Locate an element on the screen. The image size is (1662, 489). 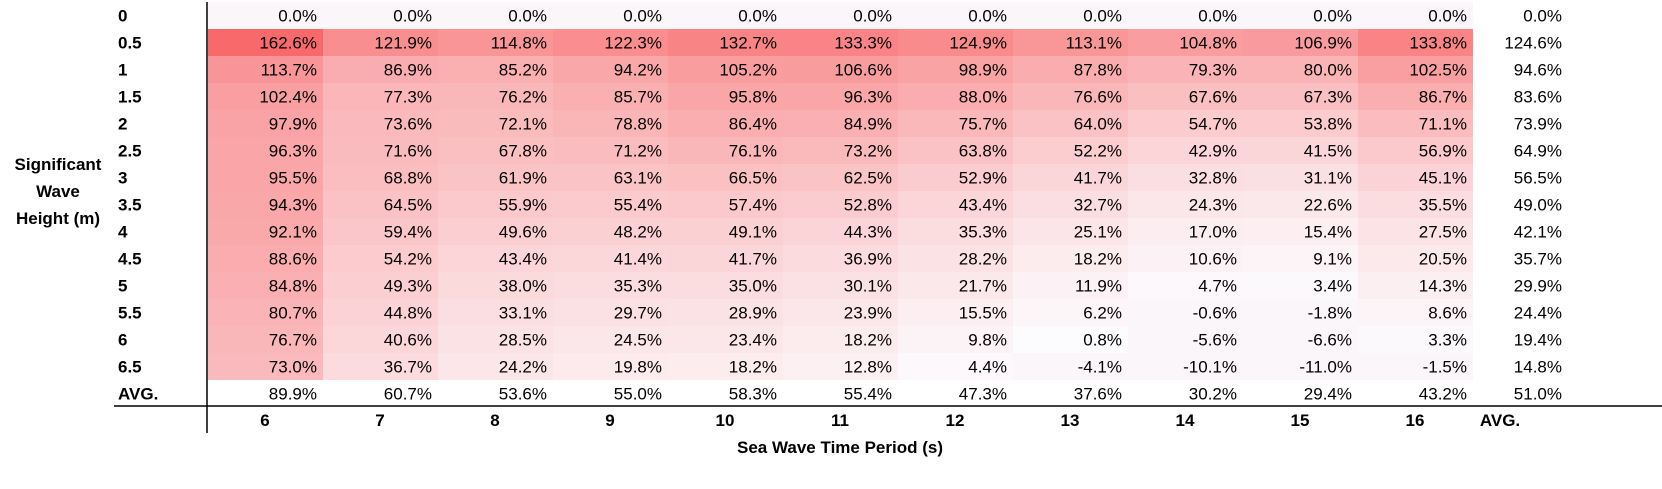
cell-value-label: 35.3% is located at coordinates (983, 232).